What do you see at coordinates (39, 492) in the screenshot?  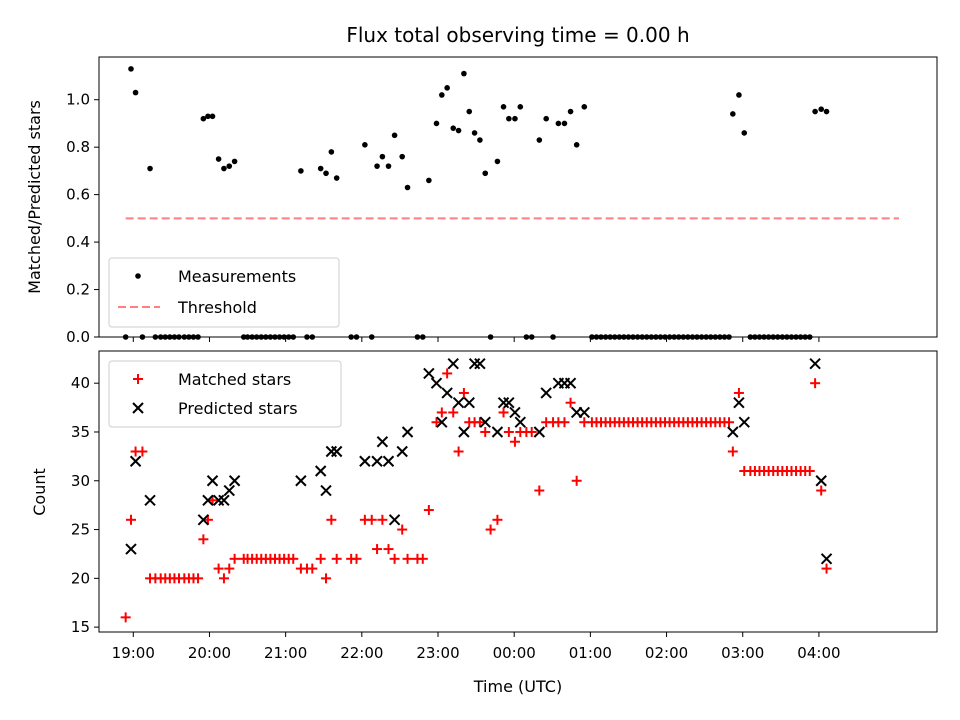 I see `bottom-y-axis-label: Count` at bounding box center [39, 492].